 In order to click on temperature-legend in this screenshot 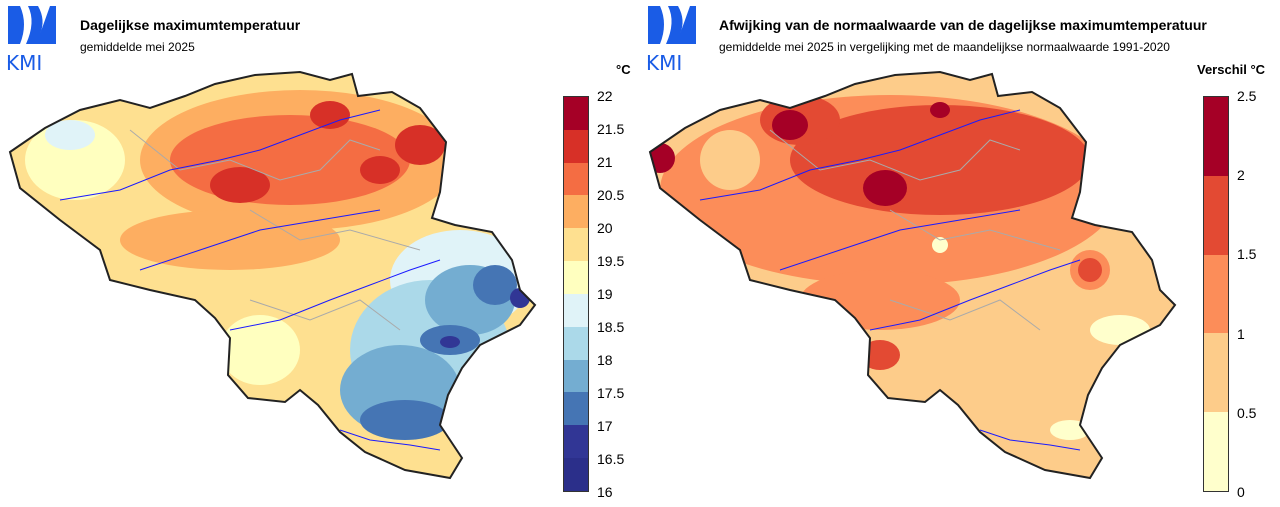, I will do `click(576, 294)`.